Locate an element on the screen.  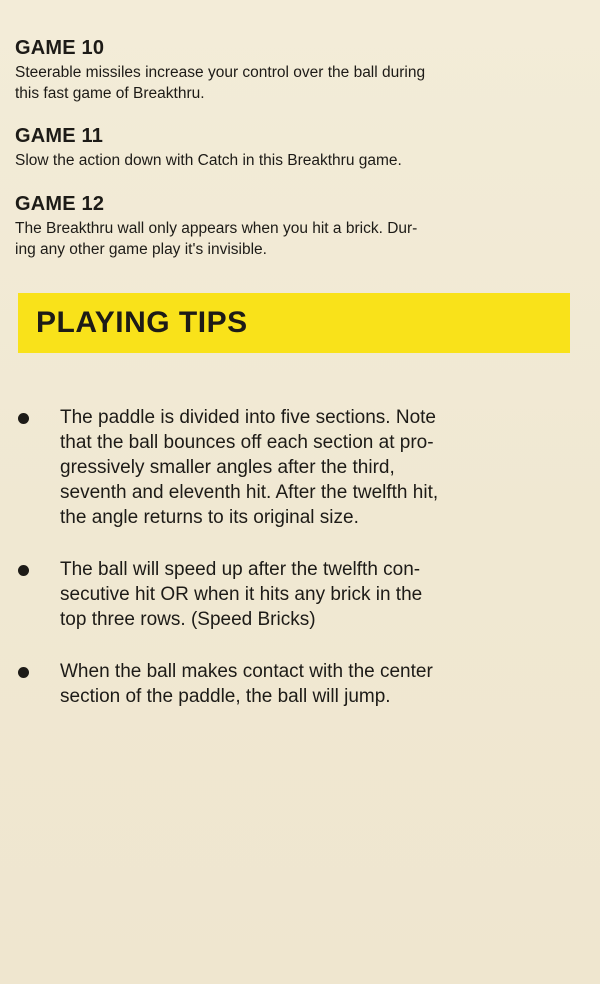
tip-line: the angle returns to its original size. is located at coordinates (209, 517).